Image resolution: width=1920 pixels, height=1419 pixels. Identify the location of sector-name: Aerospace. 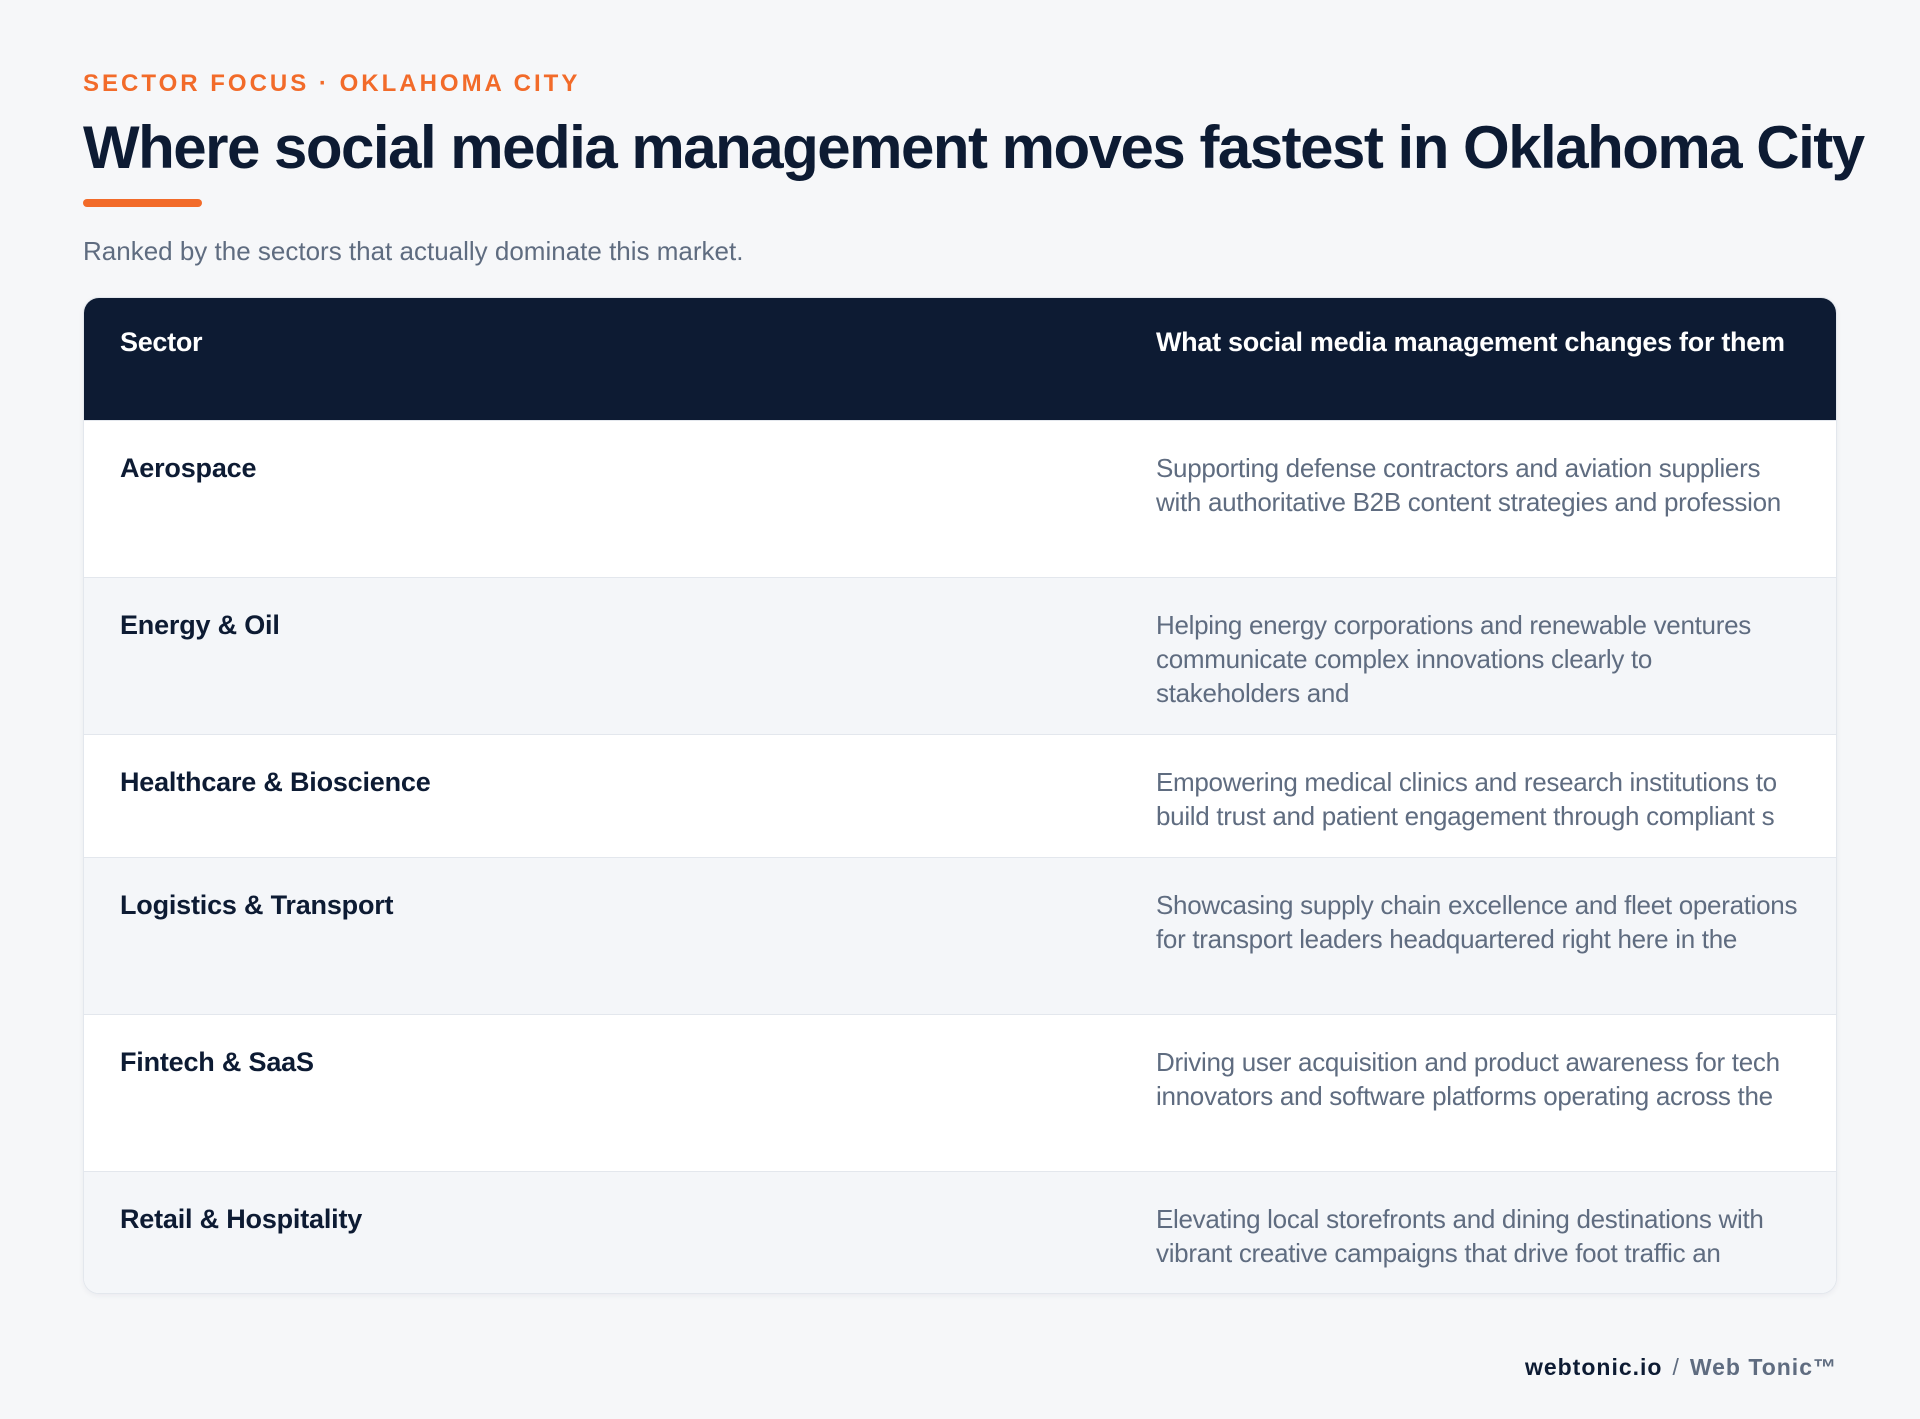
(188, 468).